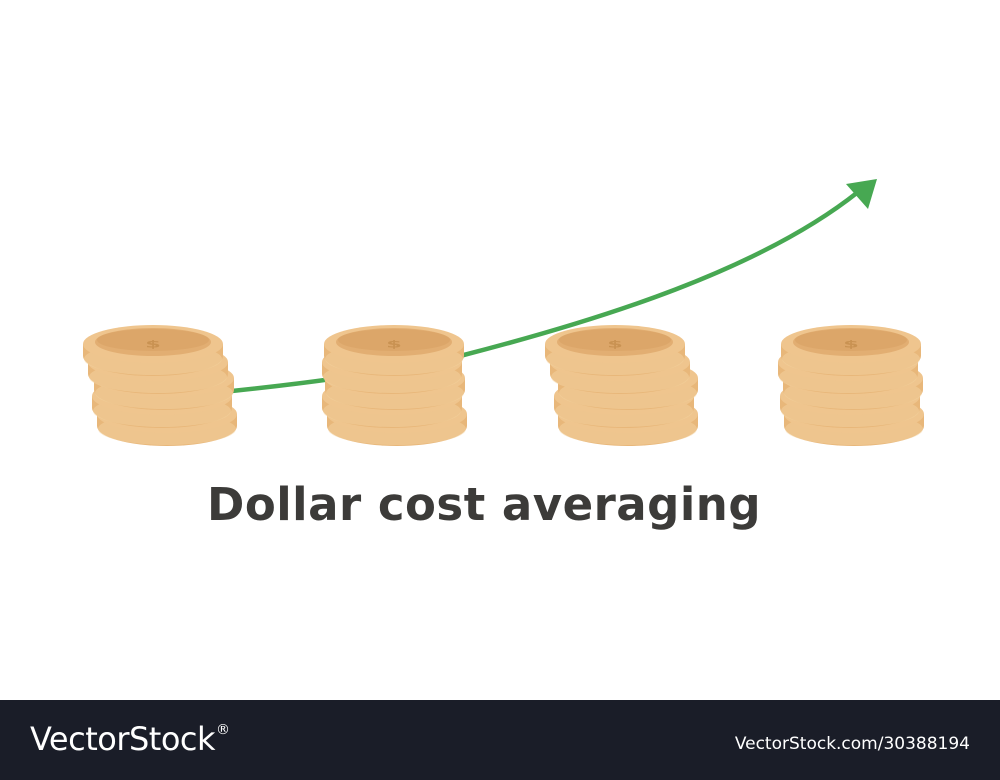 This screenshot has height=780, width=1000. I want to click on vectorstock-logo: VectorStock®, so click(130, 739).